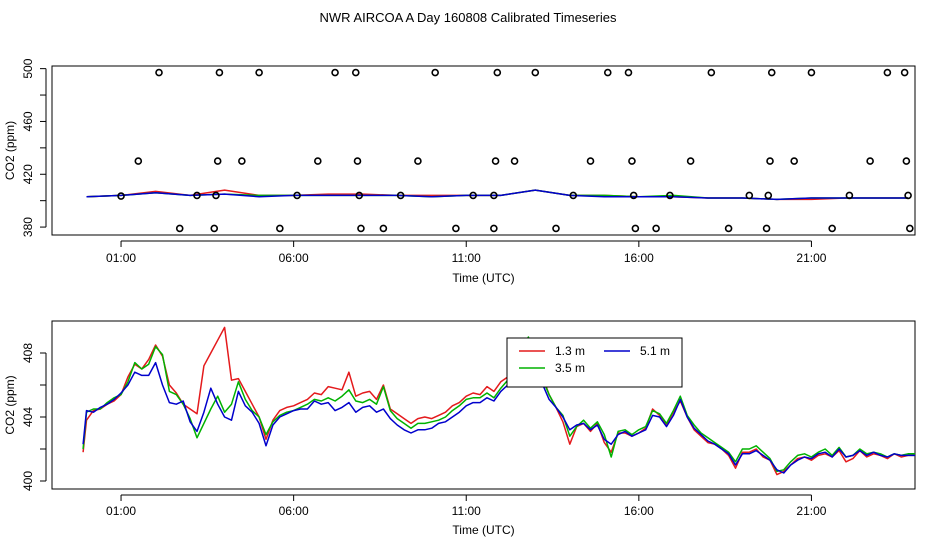 The image size is (936, 540). I want to click on y-tick-label: 404, so click(28, 417).